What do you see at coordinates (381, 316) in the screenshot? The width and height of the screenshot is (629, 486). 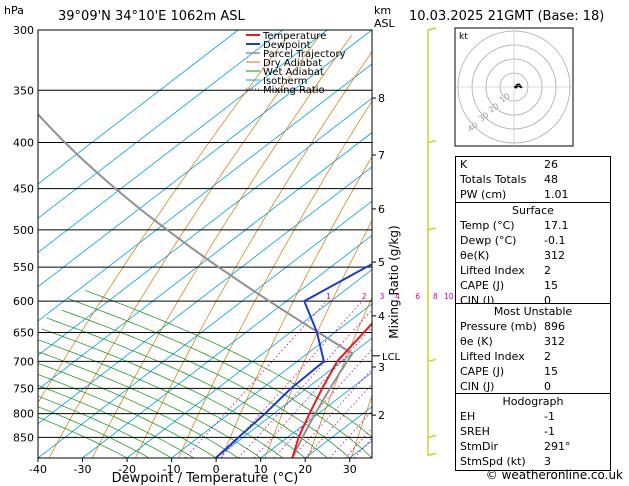 I see `km-tick-label: 4` at bounding box center [381, 316].